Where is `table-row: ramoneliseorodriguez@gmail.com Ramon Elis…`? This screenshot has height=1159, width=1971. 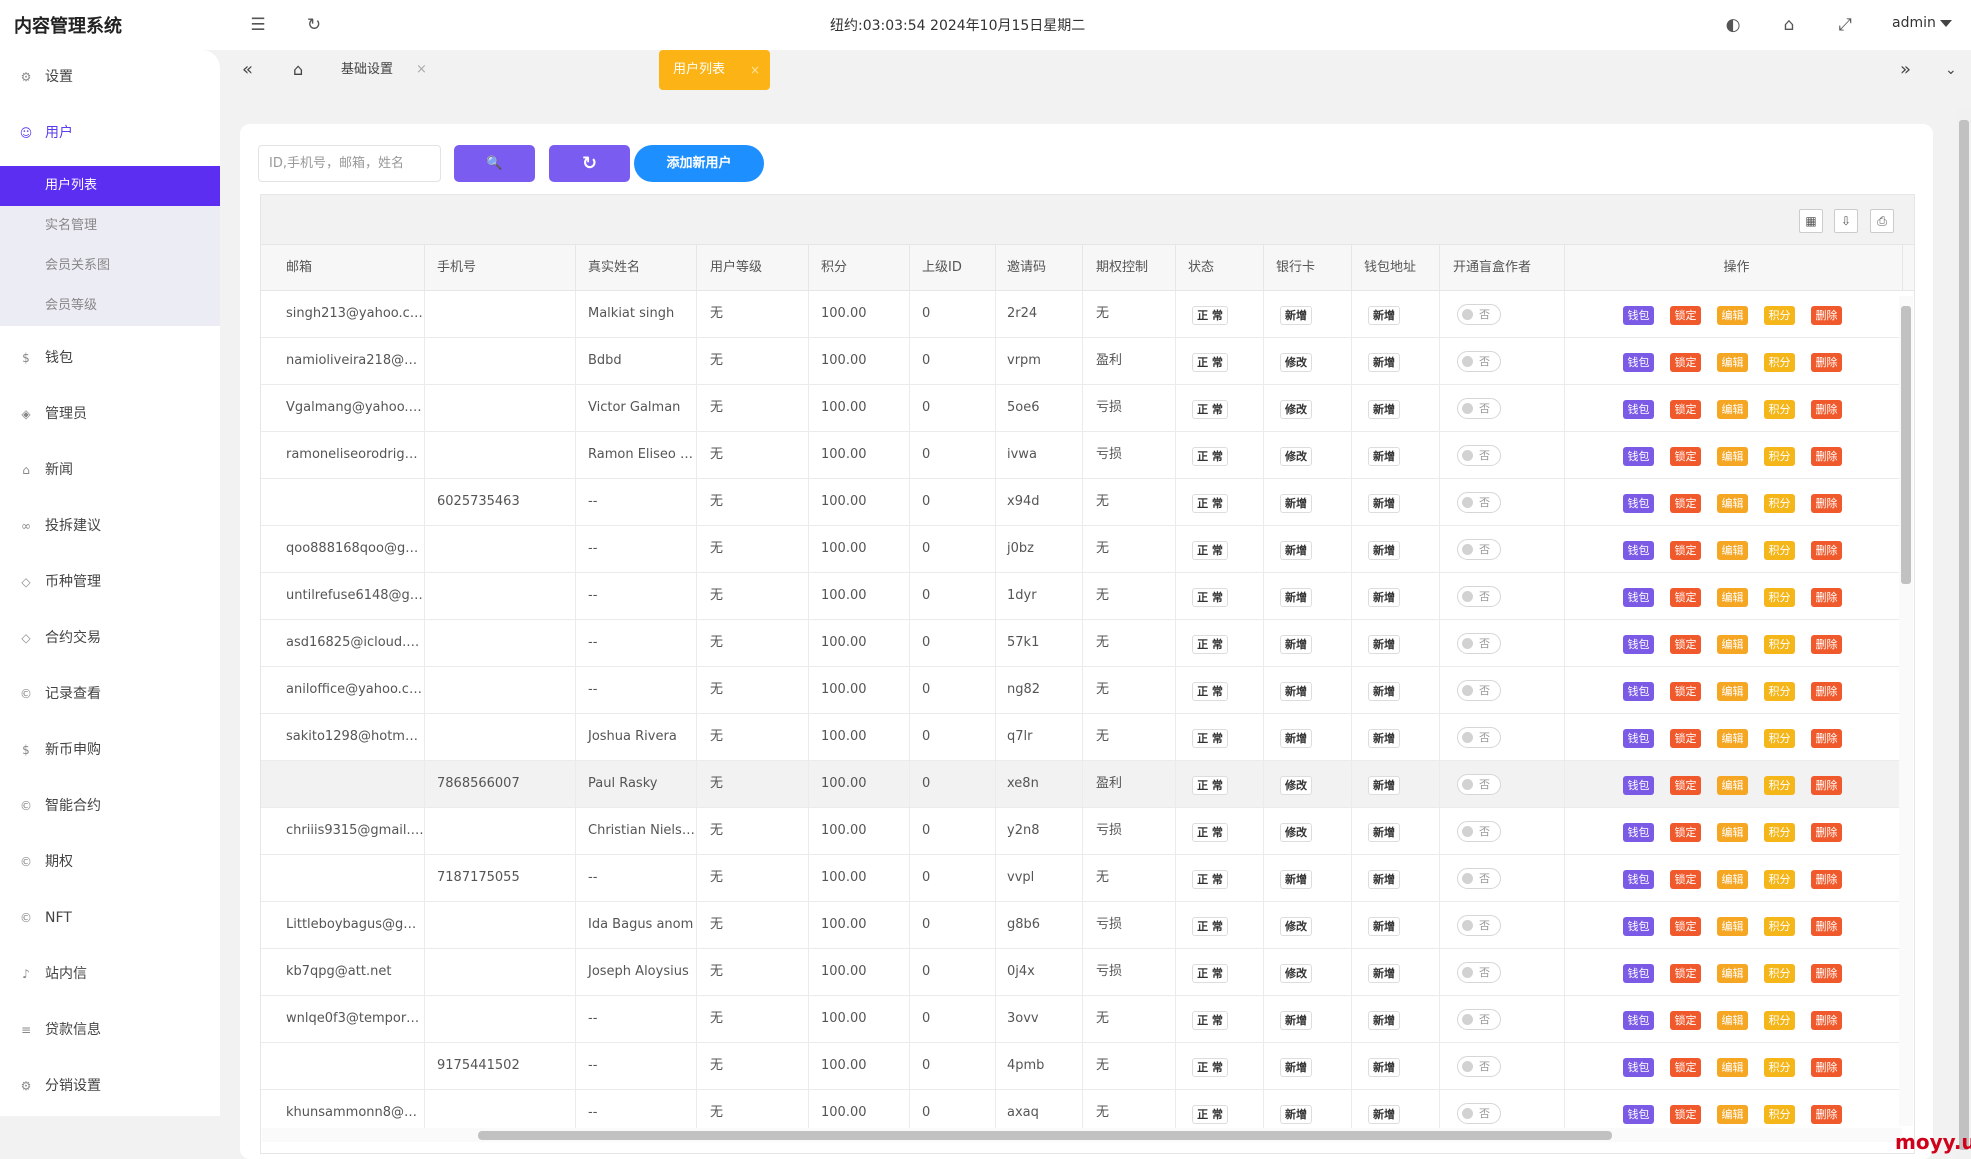 table-row: ramoneliseorodriguez@gmail.com Ramon Elis… is located at coordinates (1081, 455).